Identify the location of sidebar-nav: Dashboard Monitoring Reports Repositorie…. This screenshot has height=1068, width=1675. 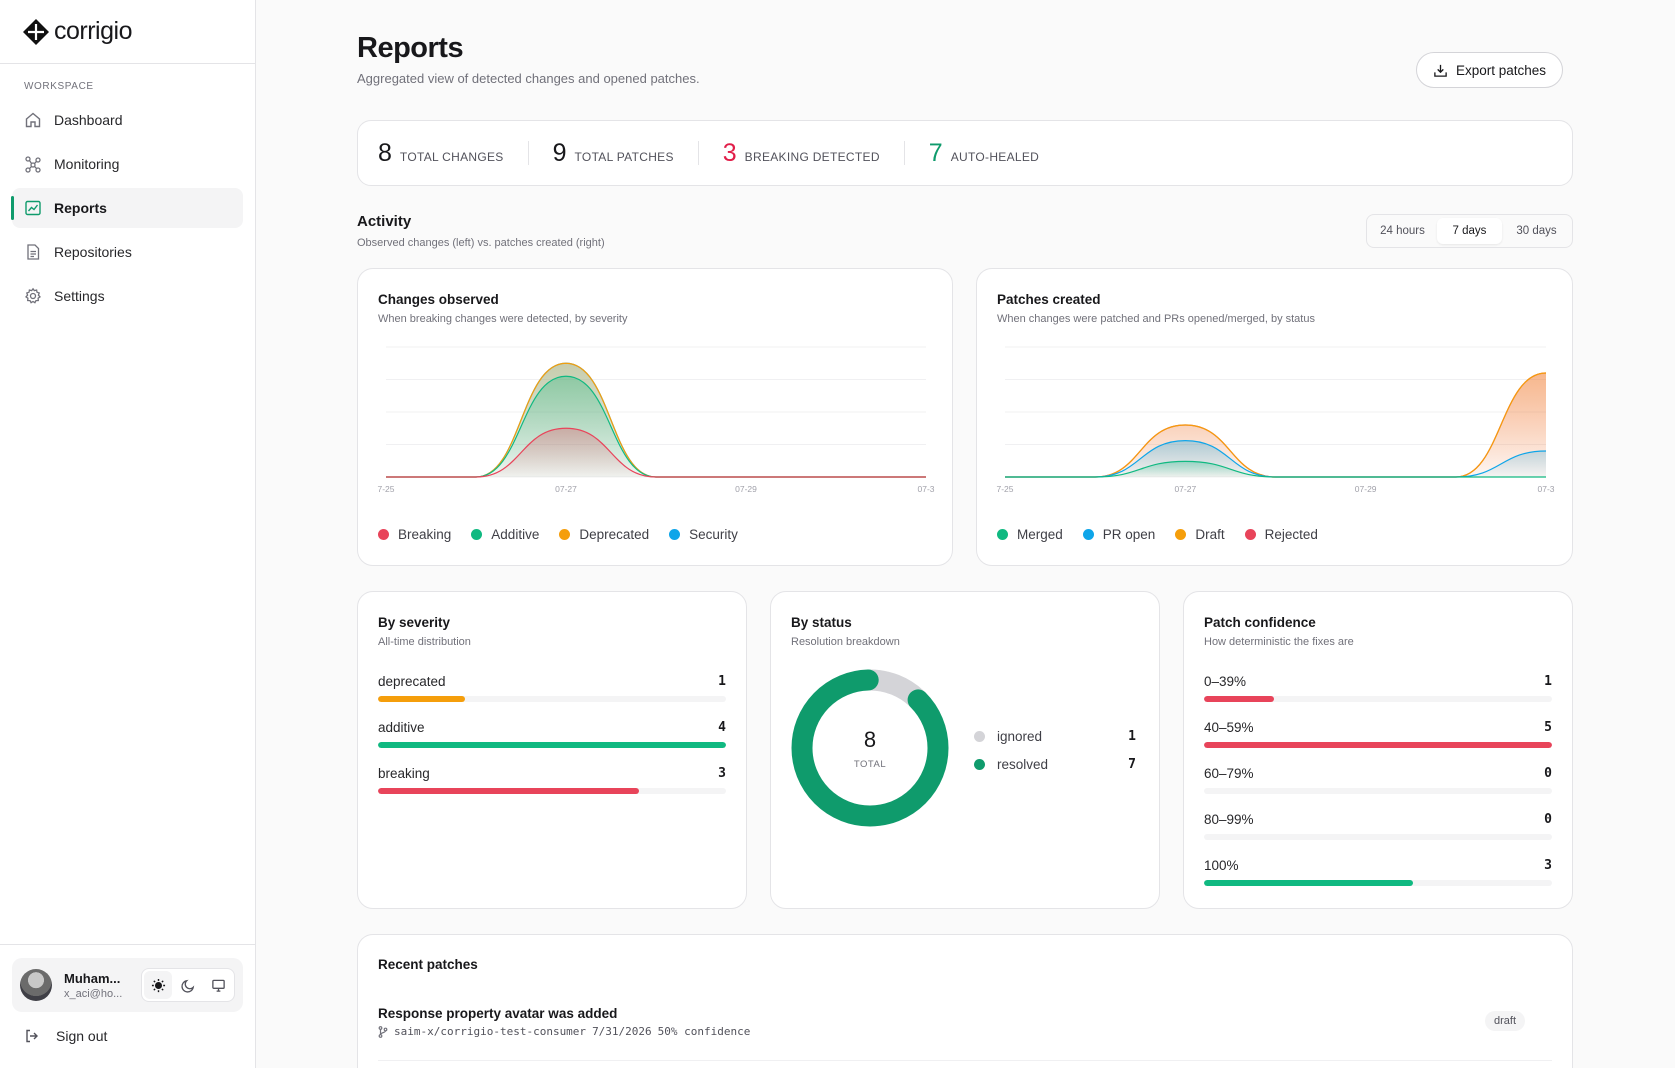
(127, 208).